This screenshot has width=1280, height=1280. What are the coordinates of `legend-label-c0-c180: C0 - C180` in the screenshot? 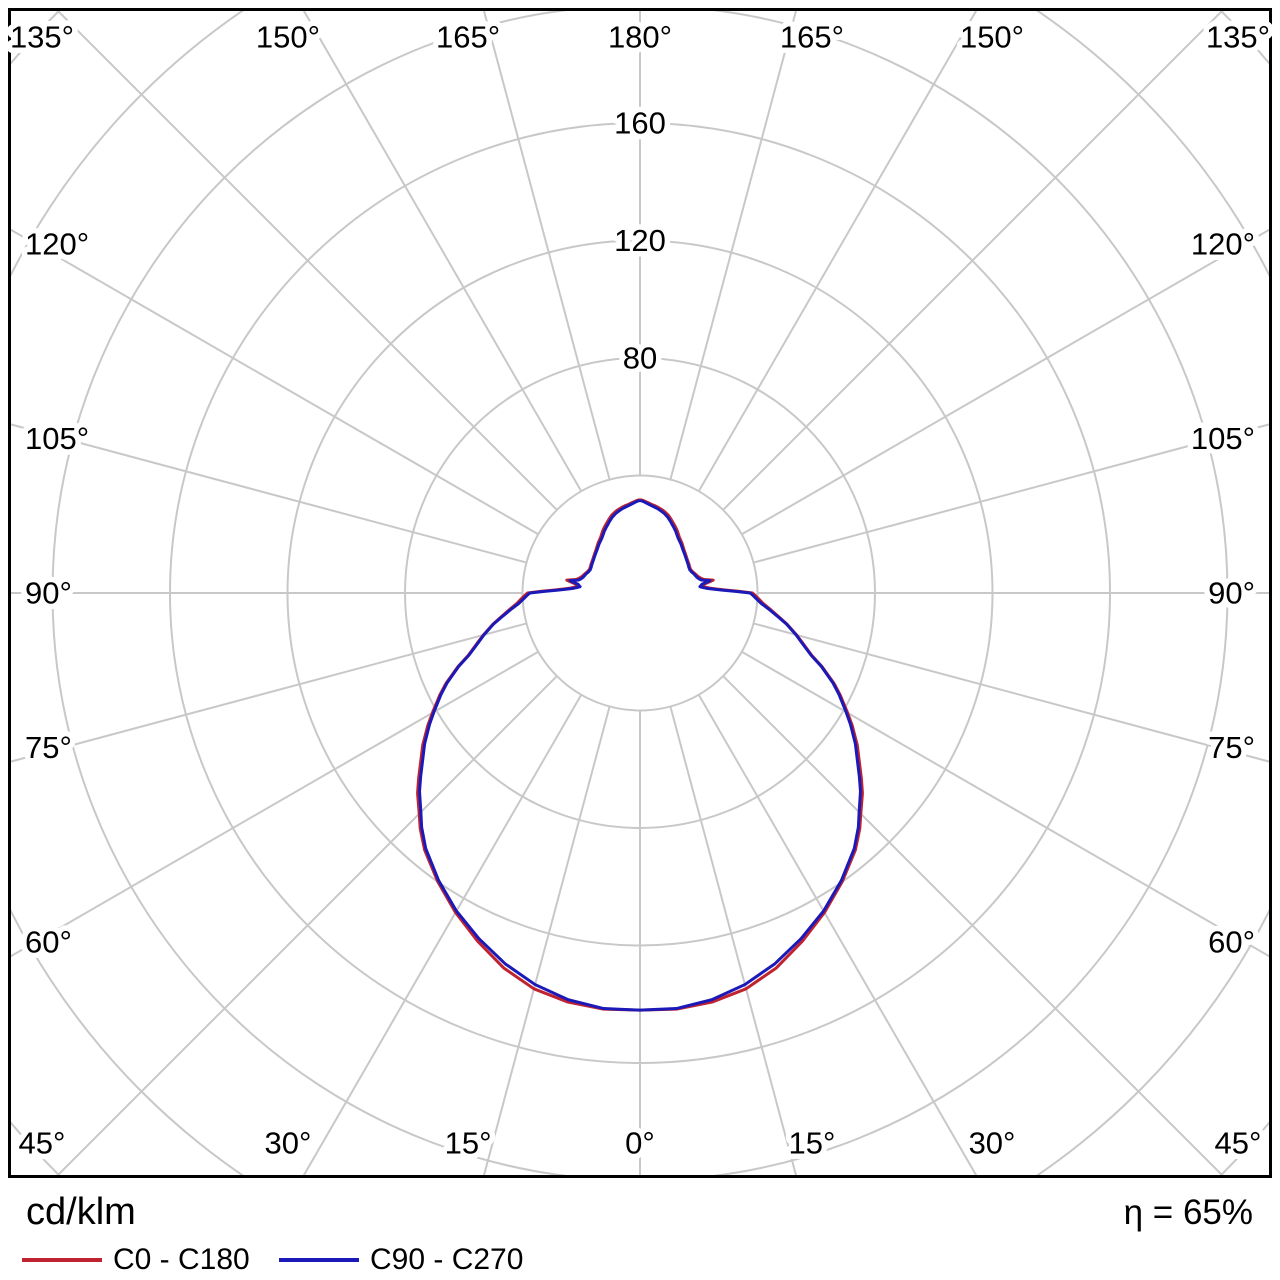 It's located at (181, 1259).